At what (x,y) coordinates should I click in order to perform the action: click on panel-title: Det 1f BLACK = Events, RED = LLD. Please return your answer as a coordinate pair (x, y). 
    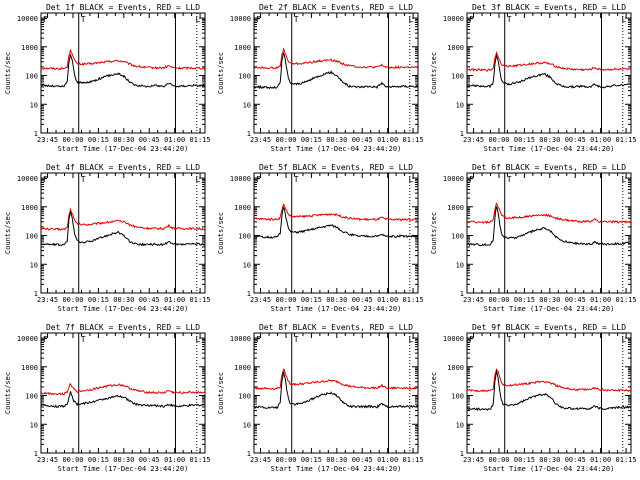
    Looking at the image, I should click on (123, 7).